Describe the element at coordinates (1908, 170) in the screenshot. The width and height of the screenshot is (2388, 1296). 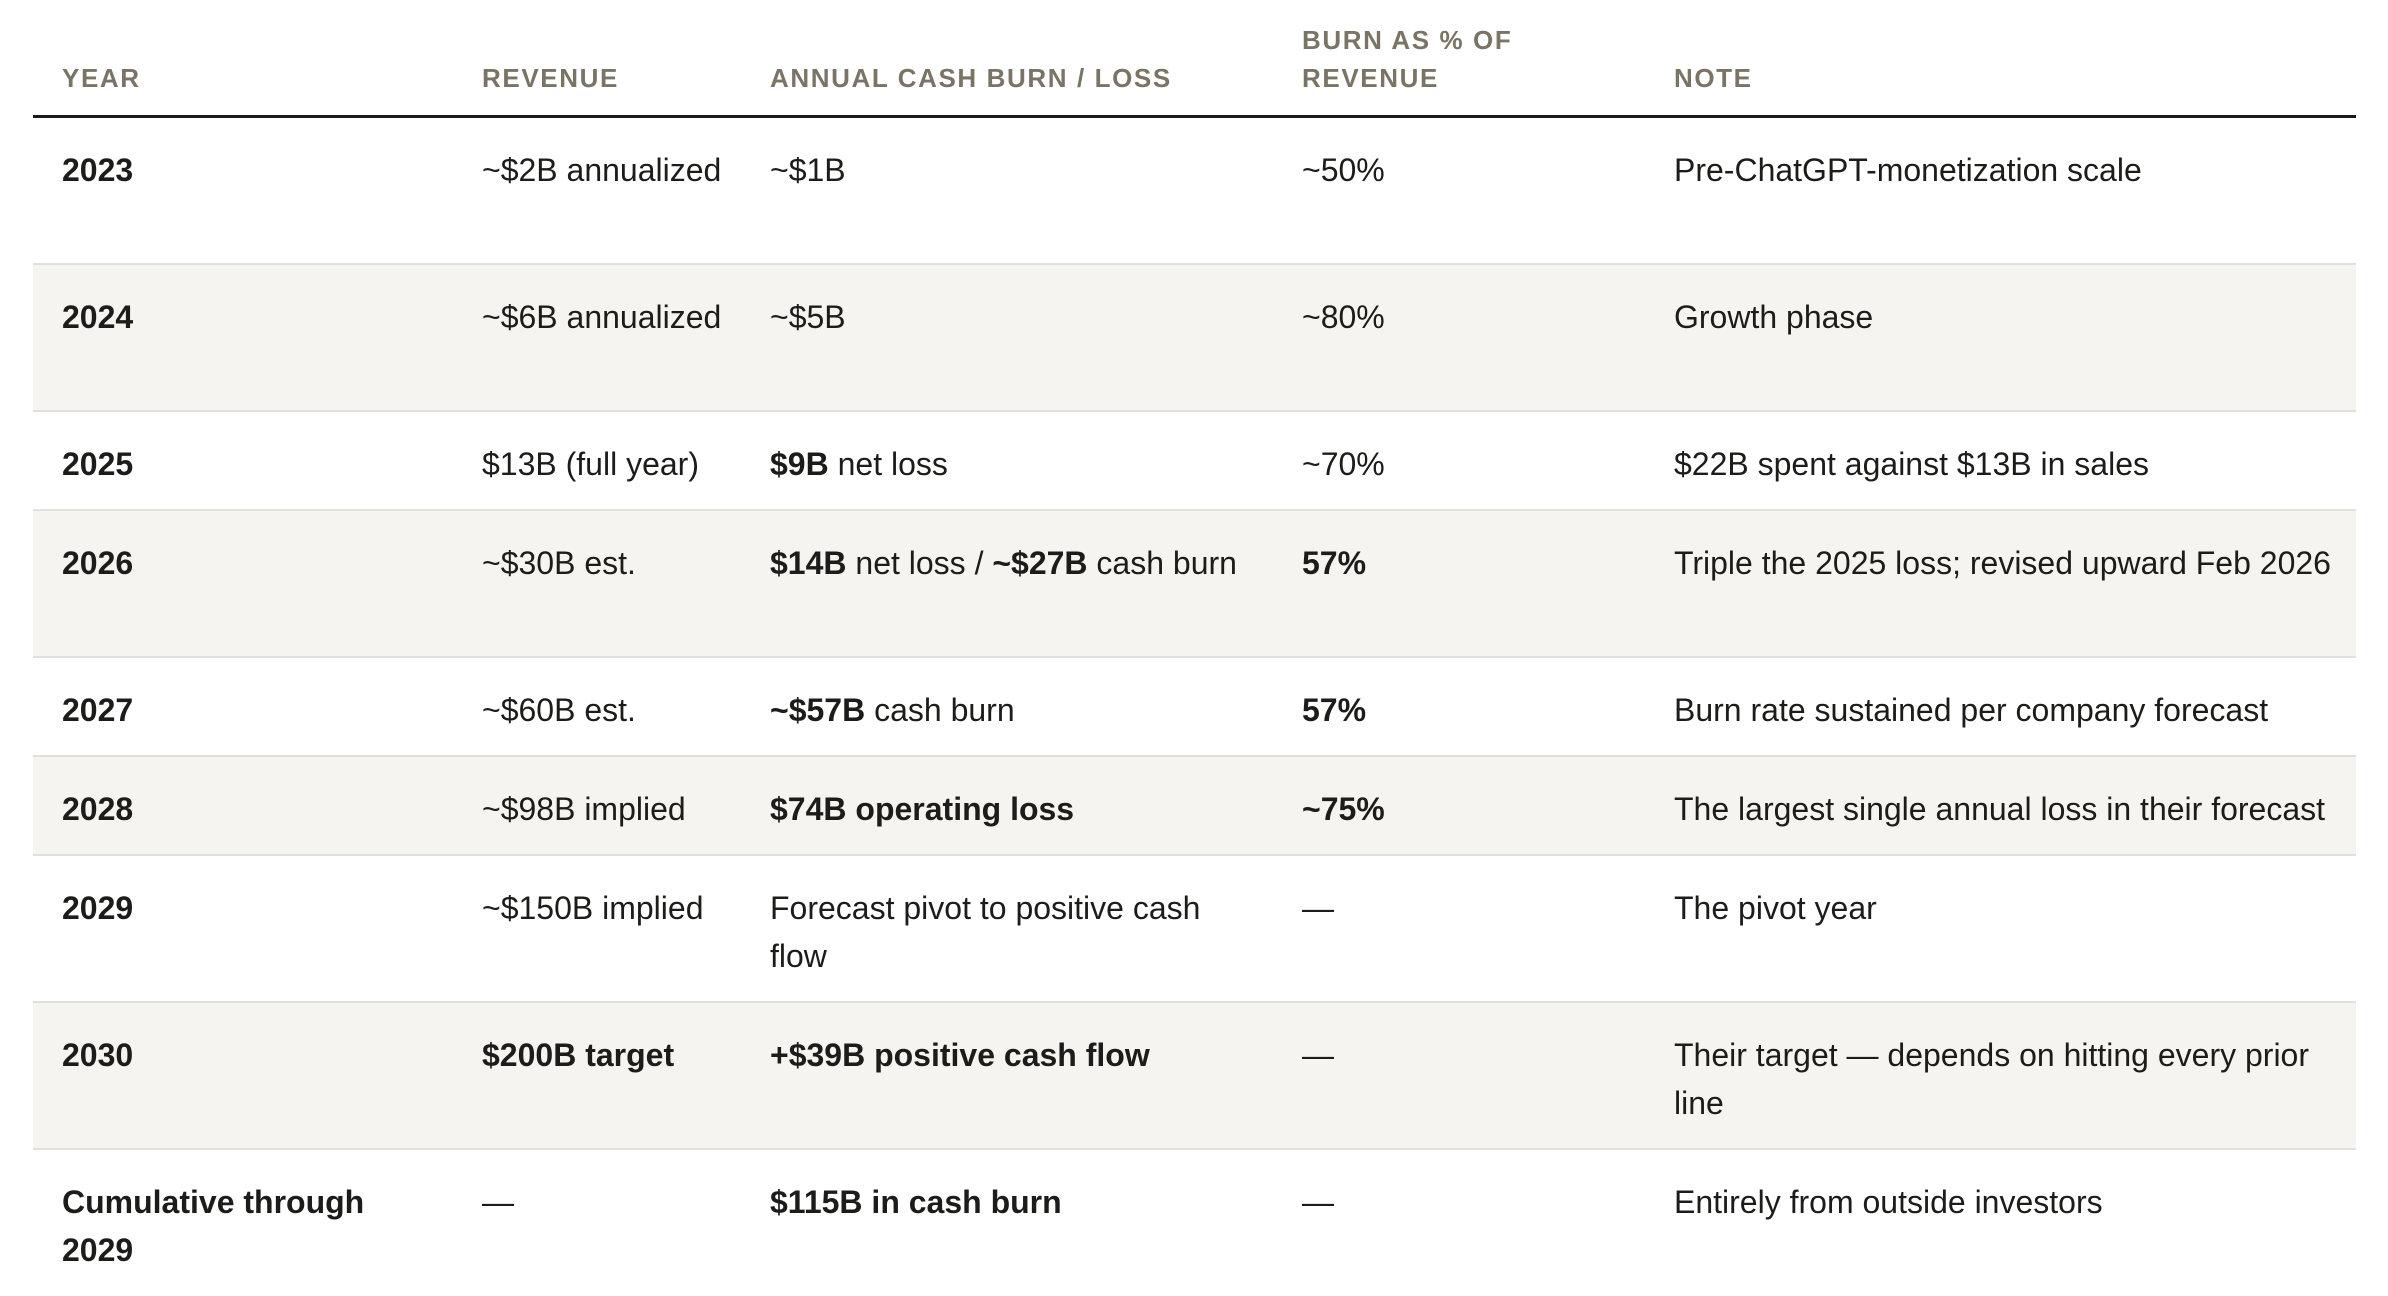
I see `cell-note: Pre-ChatGPT-monetization scale` at that location.